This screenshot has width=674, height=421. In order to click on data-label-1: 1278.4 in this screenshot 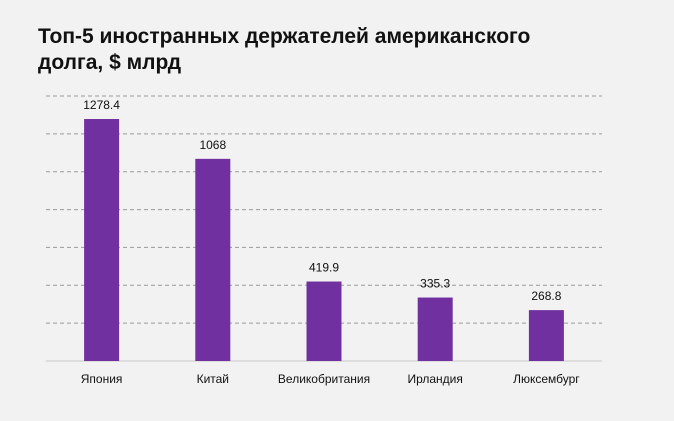, I will do `click(101, 105)`.